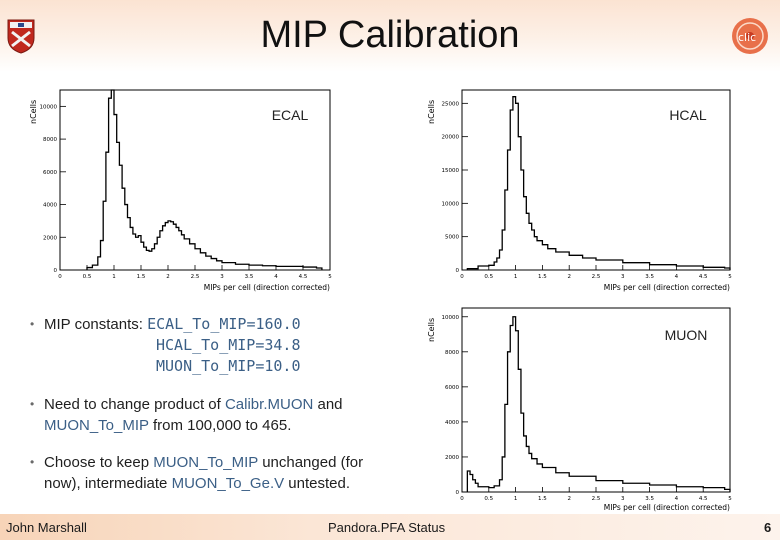 The width and height of the screenshot is (780, 540). What do you see at coordinates (623, 499) in the screenshot?
I see `muon-xtick-label: 3` at bounding box center [623, 499].